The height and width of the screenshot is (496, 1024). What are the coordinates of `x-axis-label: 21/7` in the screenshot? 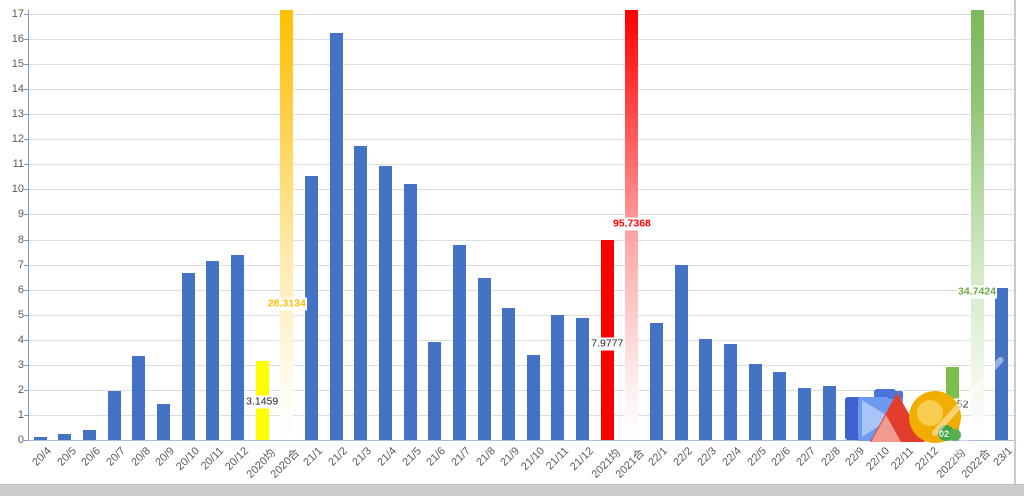 It's located at (461, 457).